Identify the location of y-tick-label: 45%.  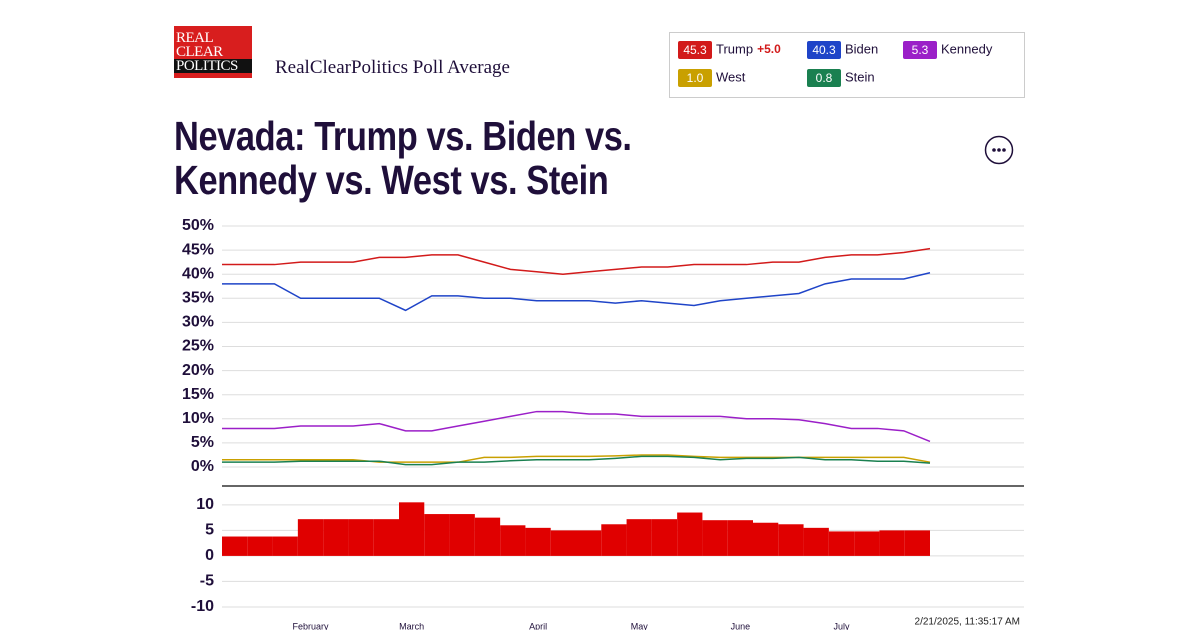
(198, 249).